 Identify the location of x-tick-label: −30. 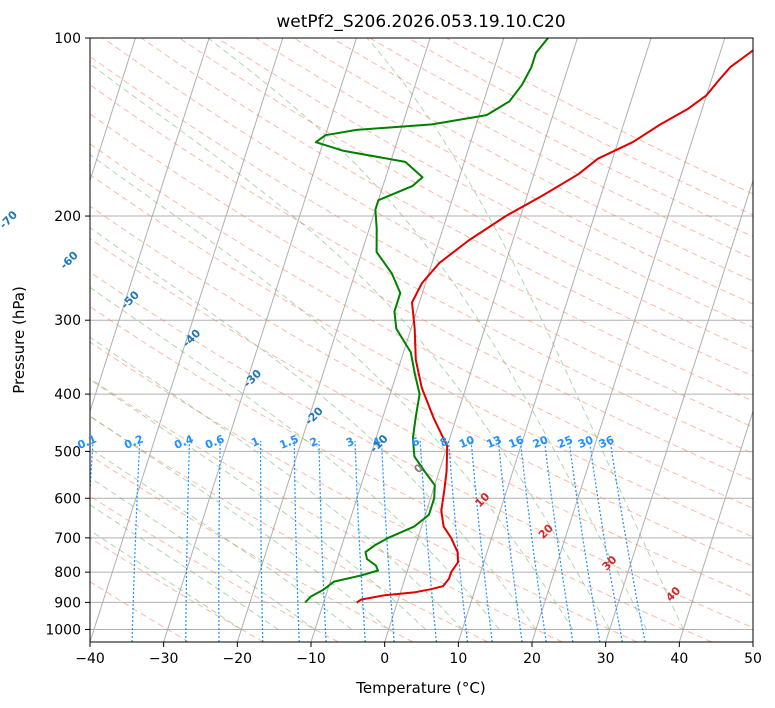
(164, 659).